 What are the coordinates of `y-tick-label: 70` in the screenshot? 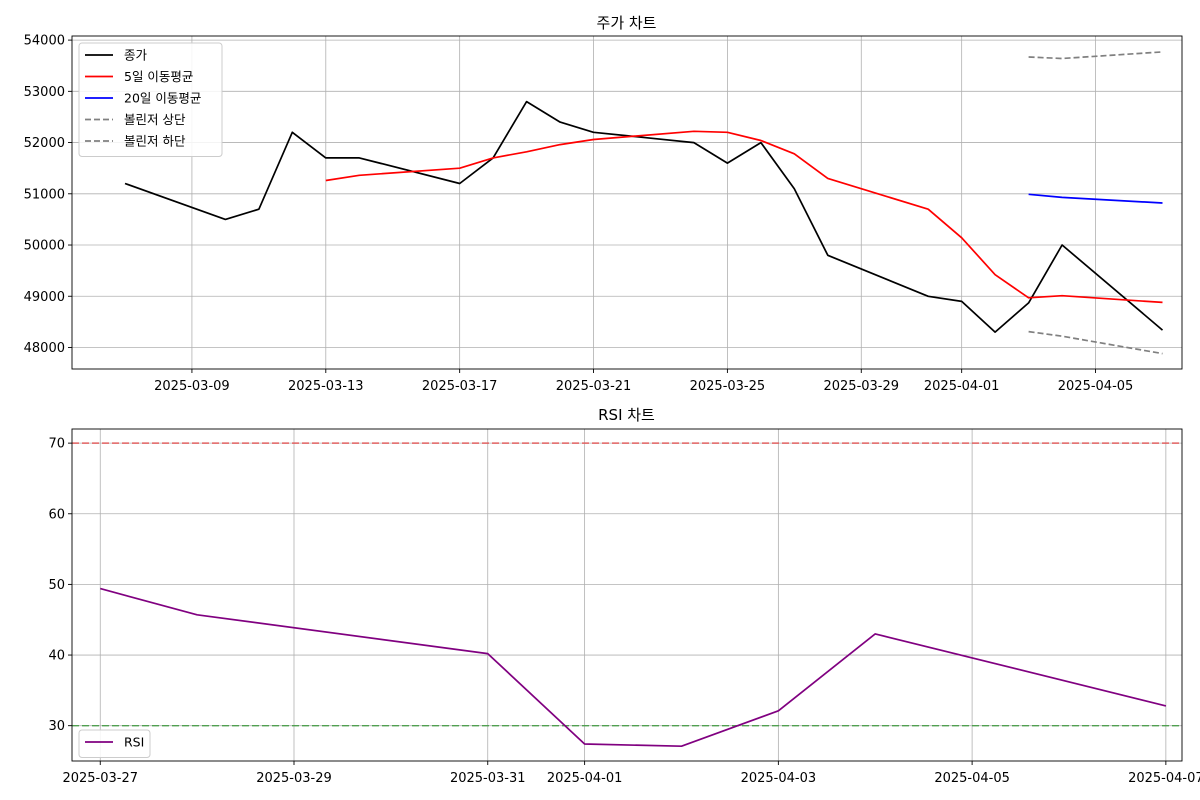 It's located at (56, 444).